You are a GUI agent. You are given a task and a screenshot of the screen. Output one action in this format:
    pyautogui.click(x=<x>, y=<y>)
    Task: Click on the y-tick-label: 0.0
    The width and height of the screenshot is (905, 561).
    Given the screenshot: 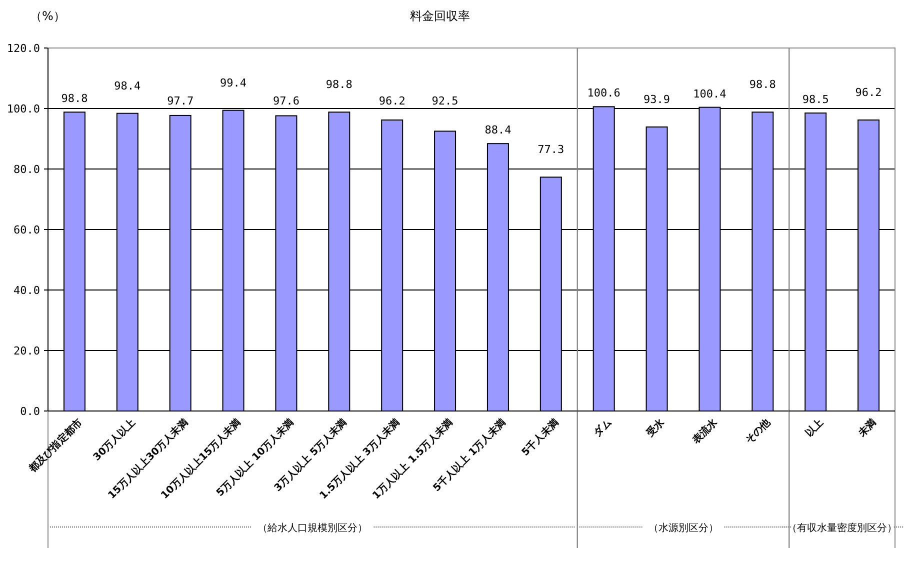 What is the action you would take?
    pyautogui.click(x=30, y=411)
    